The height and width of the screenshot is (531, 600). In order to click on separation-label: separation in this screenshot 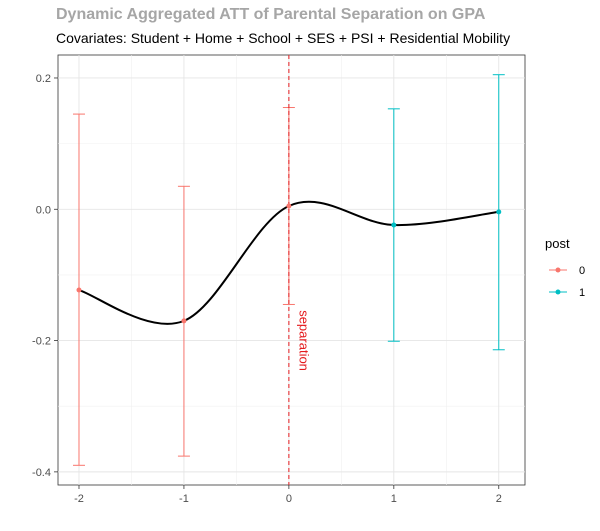, I will do `click(303, 340)`.